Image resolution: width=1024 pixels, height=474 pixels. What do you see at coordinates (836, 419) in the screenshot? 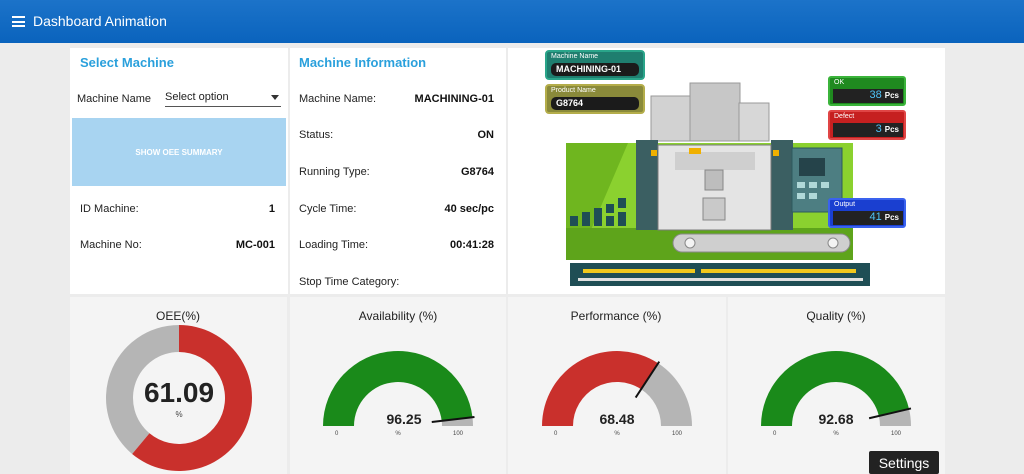
I see `quality-value: 92.68` at bounding box center [836, 419].